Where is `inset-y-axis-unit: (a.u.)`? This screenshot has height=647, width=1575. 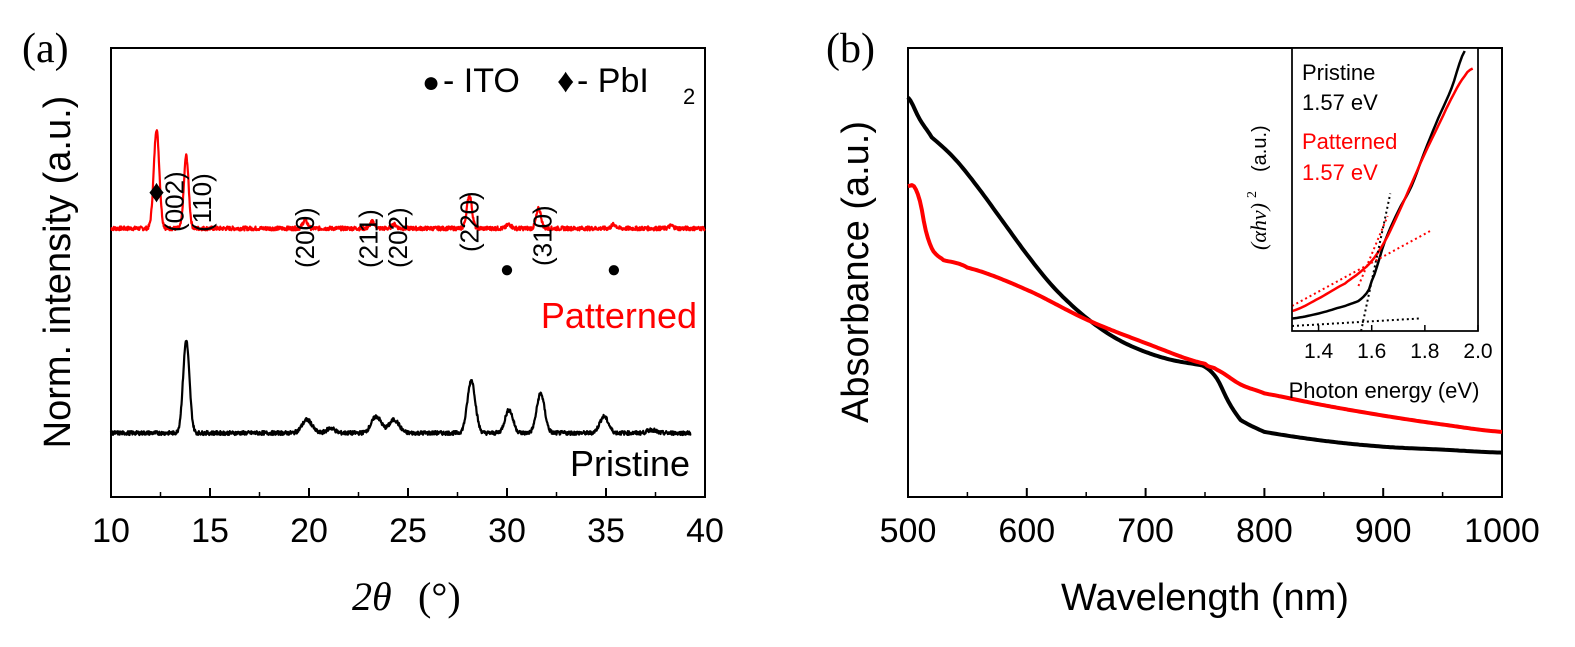
inset-y-axis-unit: (a.u.) is located at coordinates (1260, 148).